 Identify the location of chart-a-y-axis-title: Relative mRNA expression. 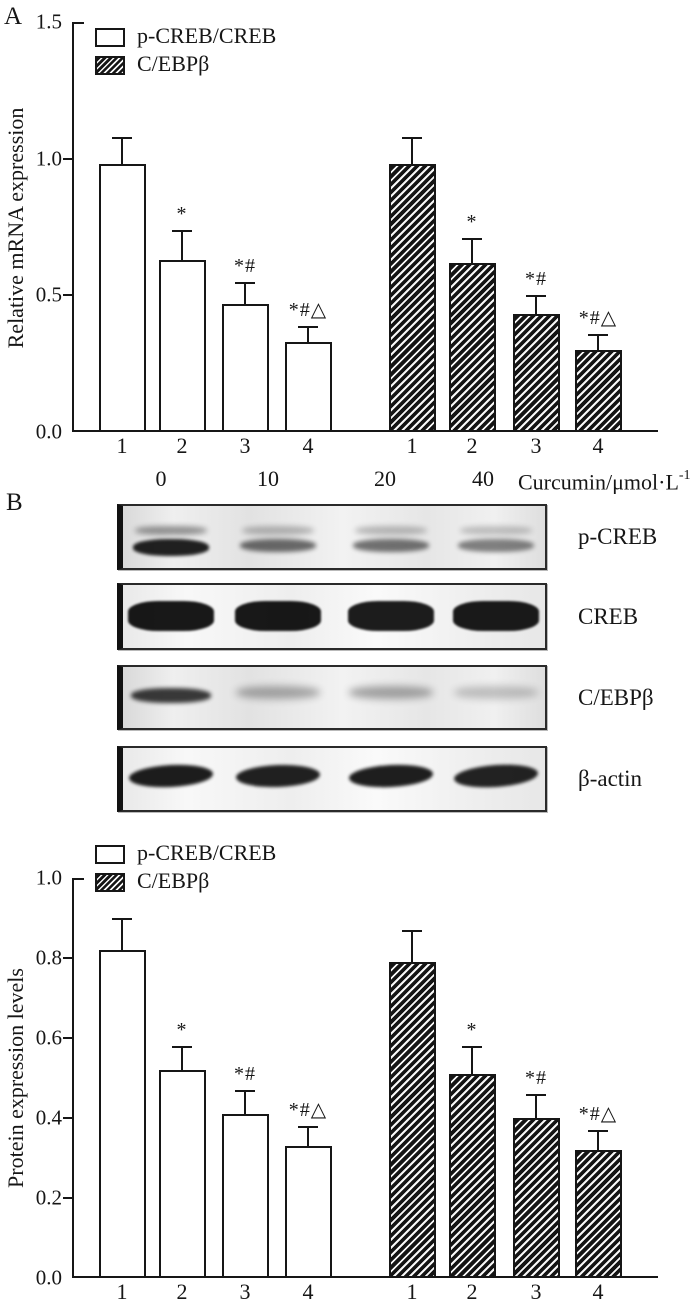
(15, 228).